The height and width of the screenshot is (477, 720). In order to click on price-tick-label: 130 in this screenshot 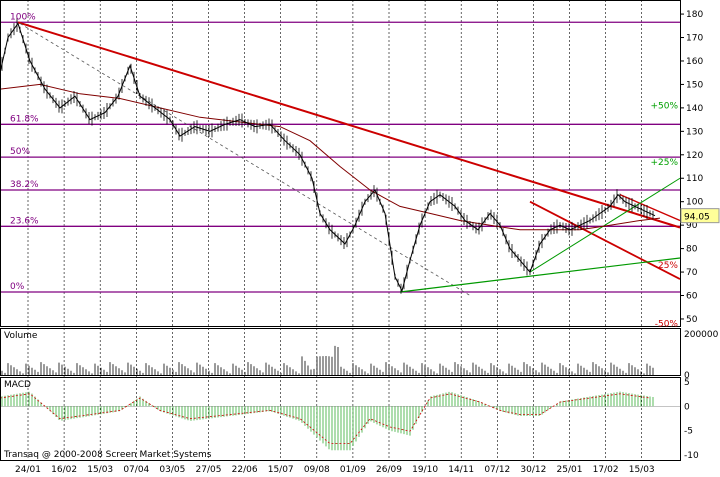, I will do `click(694, 132)`.